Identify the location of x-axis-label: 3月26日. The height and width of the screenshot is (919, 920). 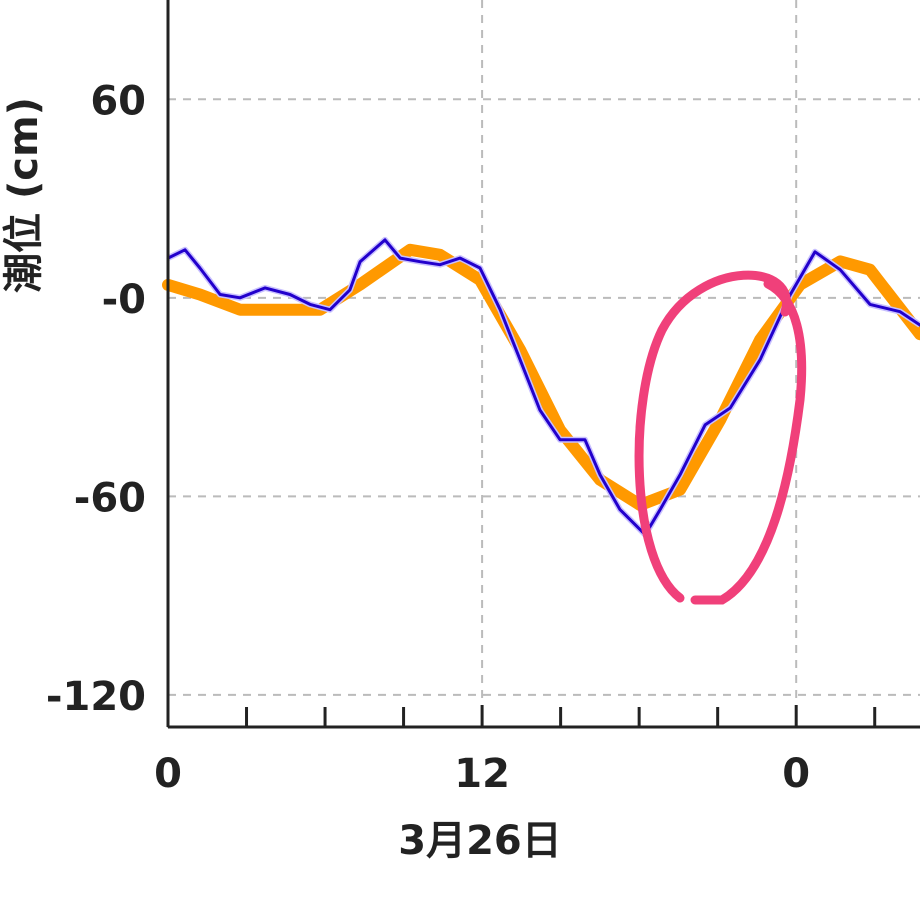
(480, 841).